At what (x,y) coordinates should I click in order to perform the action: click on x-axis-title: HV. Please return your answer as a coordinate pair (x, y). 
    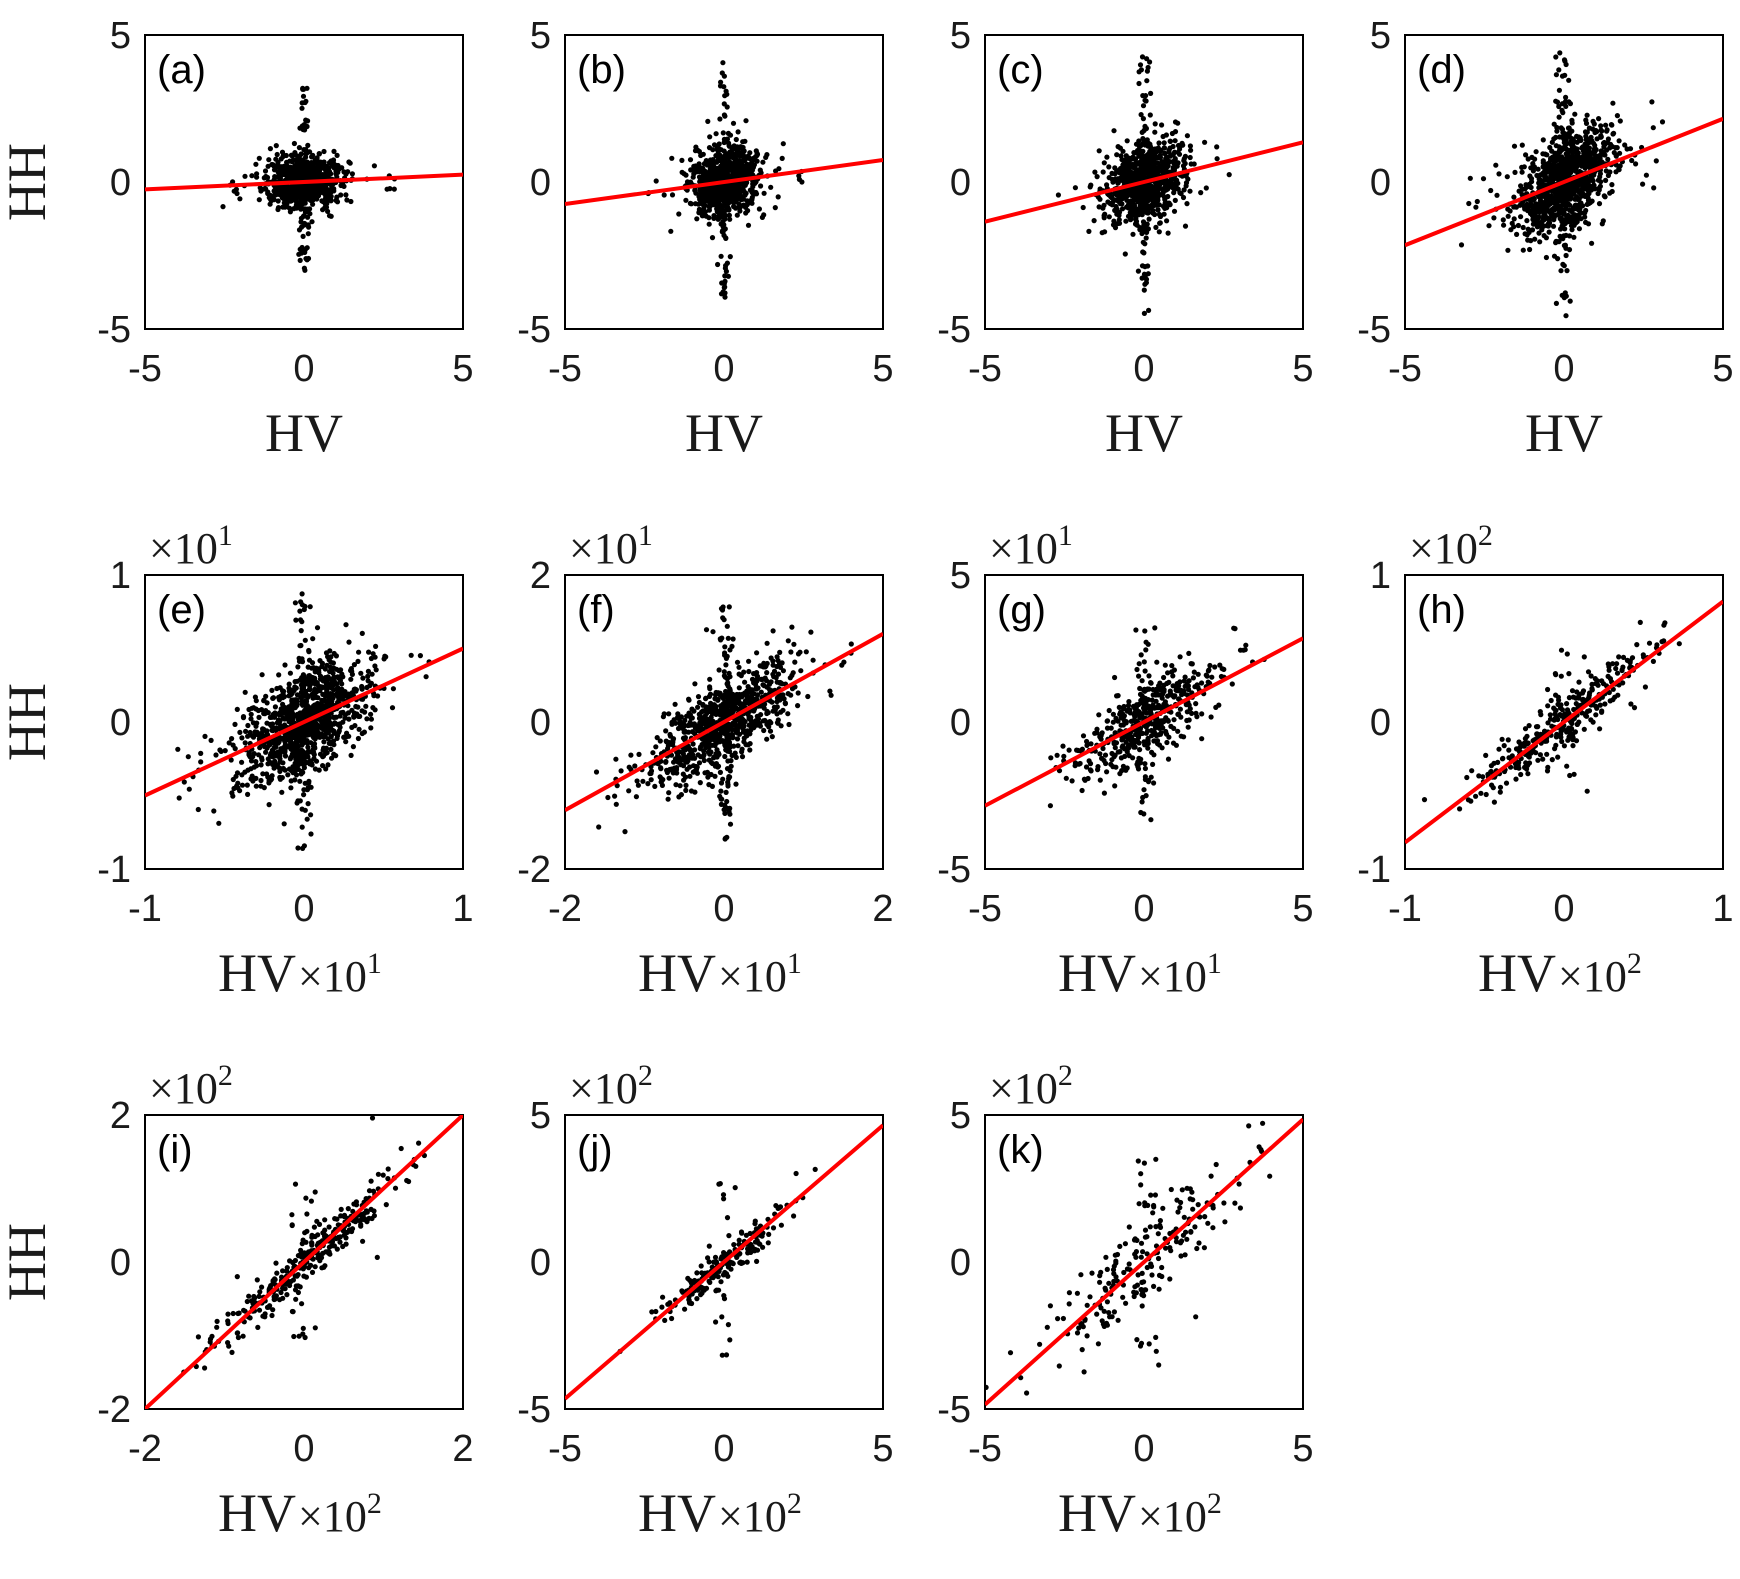
    Looking at the image, I should click on (257, 973).